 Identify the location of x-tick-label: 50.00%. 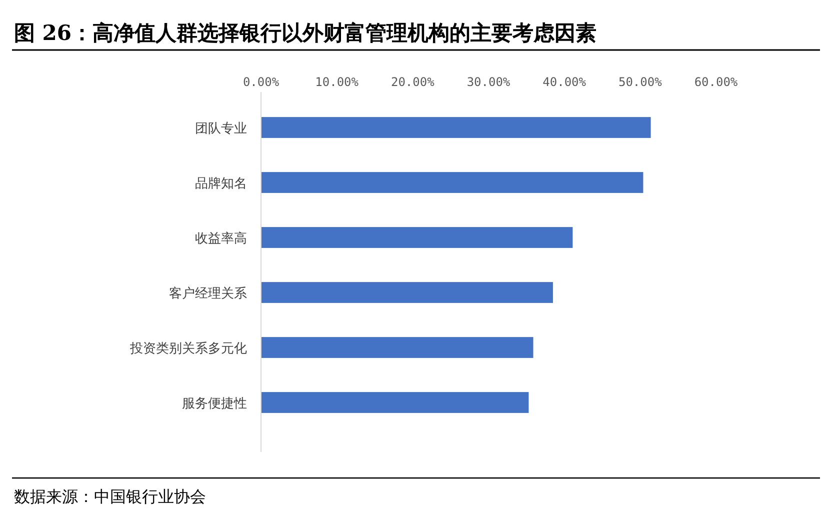
(640, 82).